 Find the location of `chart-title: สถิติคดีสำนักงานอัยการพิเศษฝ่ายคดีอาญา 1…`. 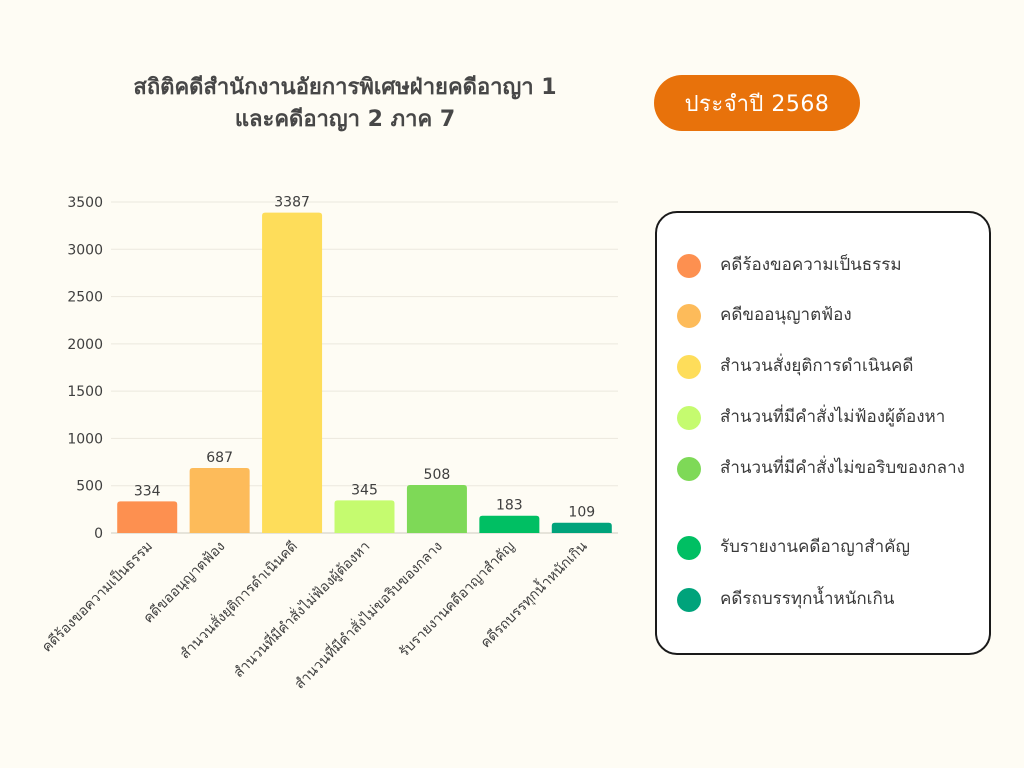

chart-title: สถิติคดีสำนักงานอัยการพิเศษฝ่ายคดีอาญา 1… is located at coordinates (345, 104).